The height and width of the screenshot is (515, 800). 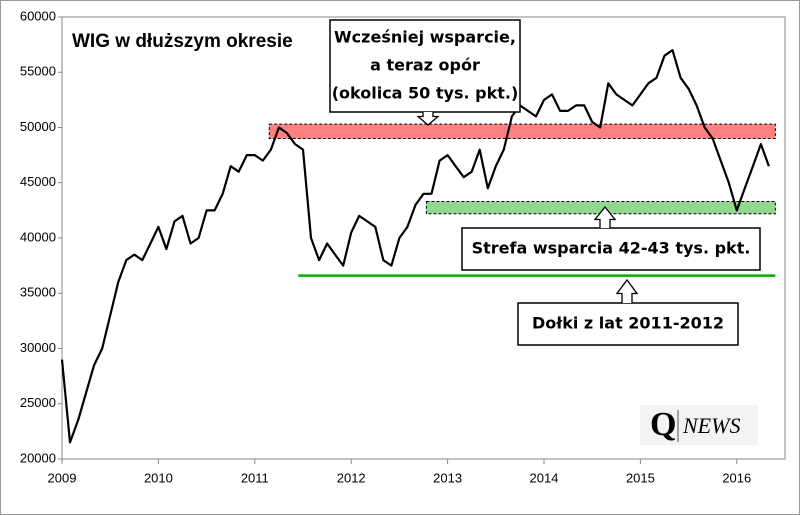 What do you see at coordinates (38, 181) in the screenshot?
I see `y-tick-label: 45000` at bounding box center [38, 181].